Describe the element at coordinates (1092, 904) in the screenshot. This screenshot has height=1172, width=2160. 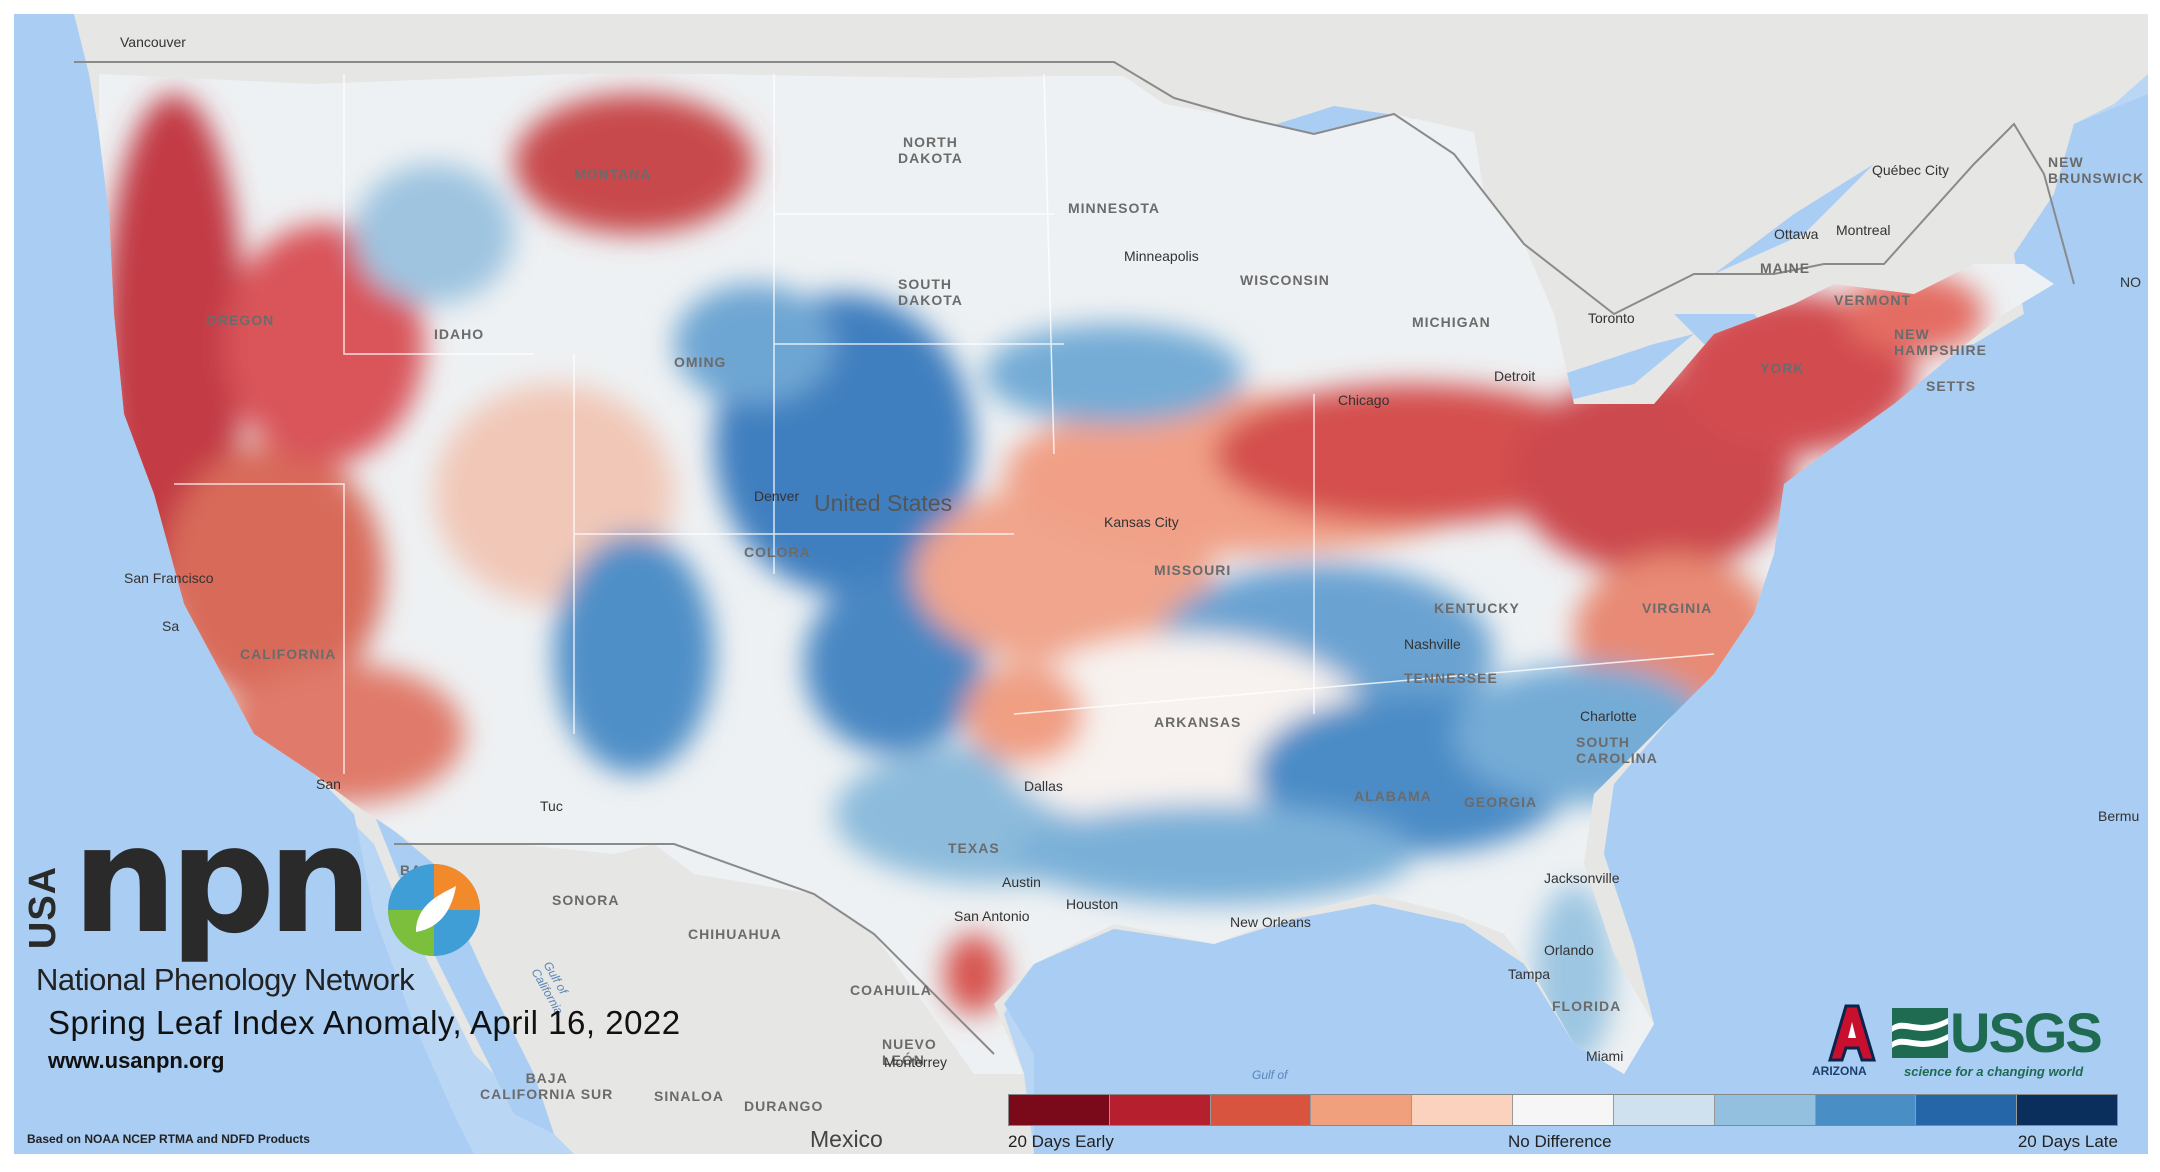
I see `city-houston: Houston` at that location.